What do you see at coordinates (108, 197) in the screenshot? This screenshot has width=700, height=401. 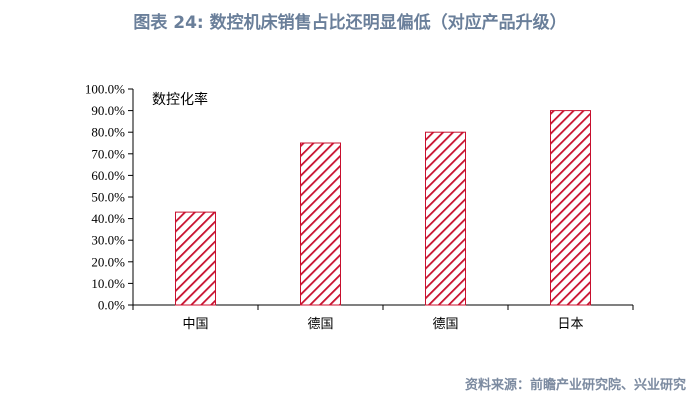 I see `y-tick-label: 50.0%` at bounding box center [108, 197].